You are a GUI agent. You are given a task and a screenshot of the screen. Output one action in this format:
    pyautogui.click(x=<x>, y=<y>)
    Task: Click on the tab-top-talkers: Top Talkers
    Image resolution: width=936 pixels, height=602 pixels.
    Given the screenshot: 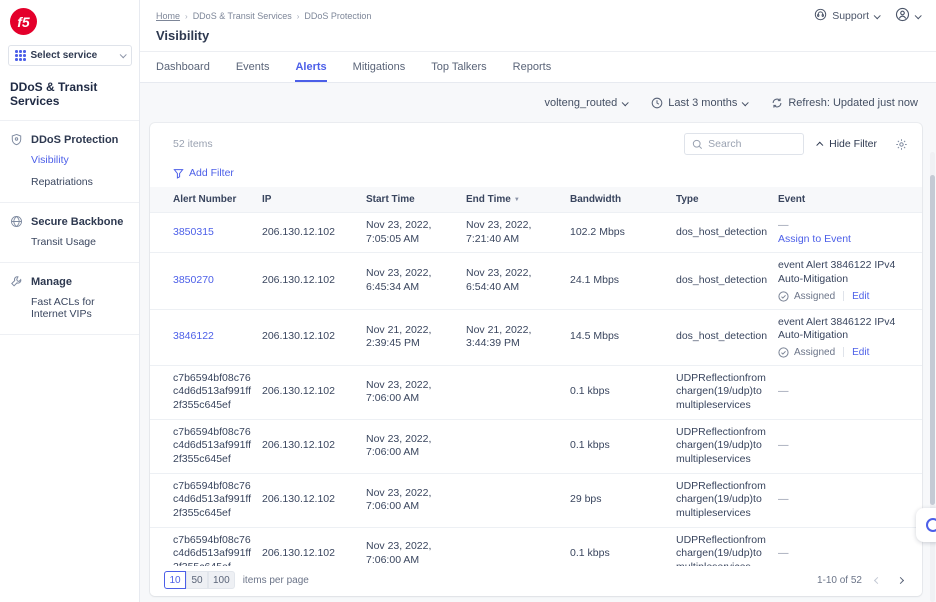 What is the action you would take?
    pyautogui.click(x=459, y=67)
    